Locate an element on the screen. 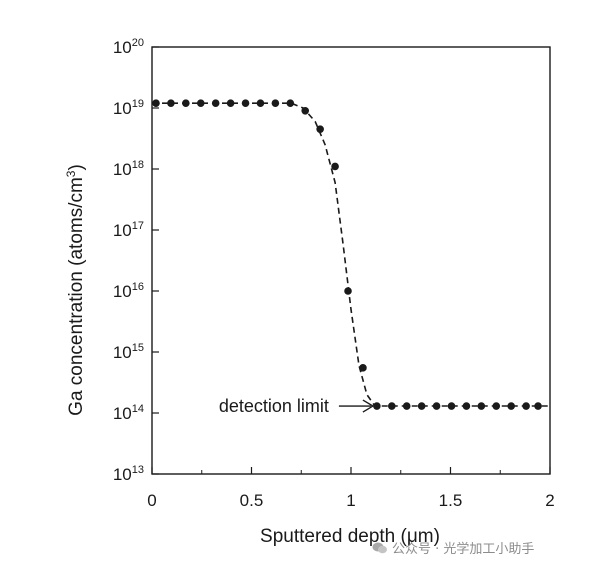 Image resolution: width=595 pixels, height=571 pixels. y-axis-title: Ga concentration (atoms/cm3) is located at coordinates (75, 290).